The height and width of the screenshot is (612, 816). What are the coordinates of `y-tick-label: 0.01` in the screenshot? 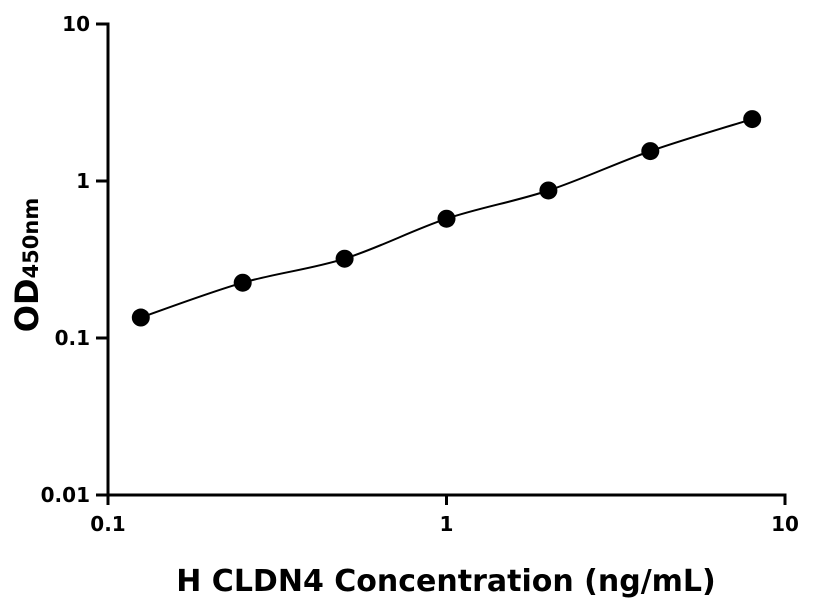 It's located at (65, 495).